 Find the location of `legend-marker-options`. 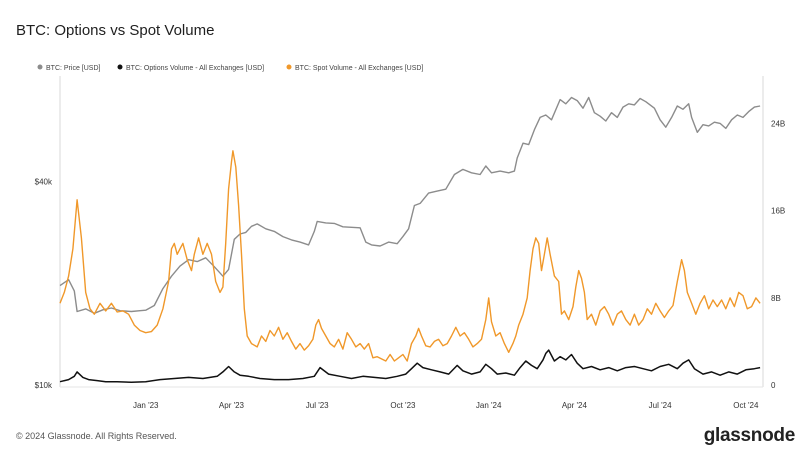

legend-marker-options is located at coordinates (120, 67).